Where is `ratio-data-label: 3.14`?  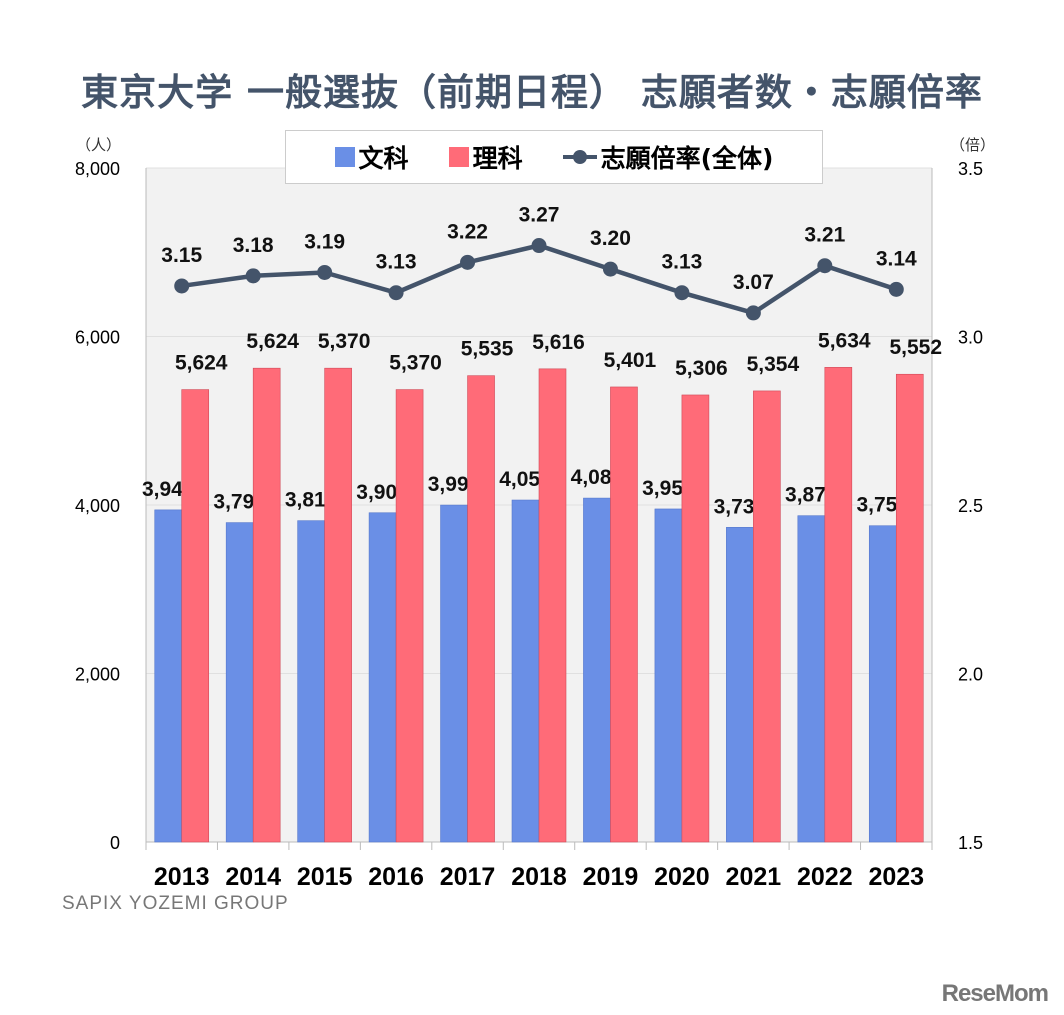
ratio-data-label: 3.14 is located at coordinates (896, 258).